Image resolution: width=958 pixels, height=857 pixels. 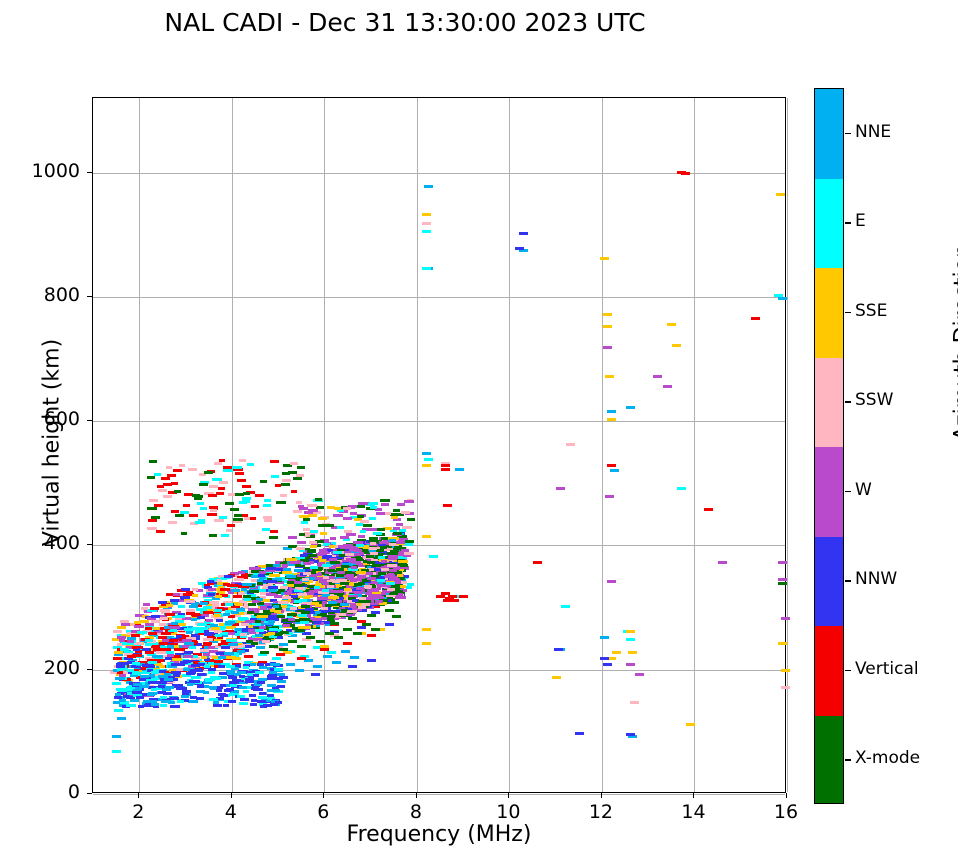 What do you see at coordinates (848, 223) in the screenshot?
I see `colorbar-tick` at bounding box center [848, 223].